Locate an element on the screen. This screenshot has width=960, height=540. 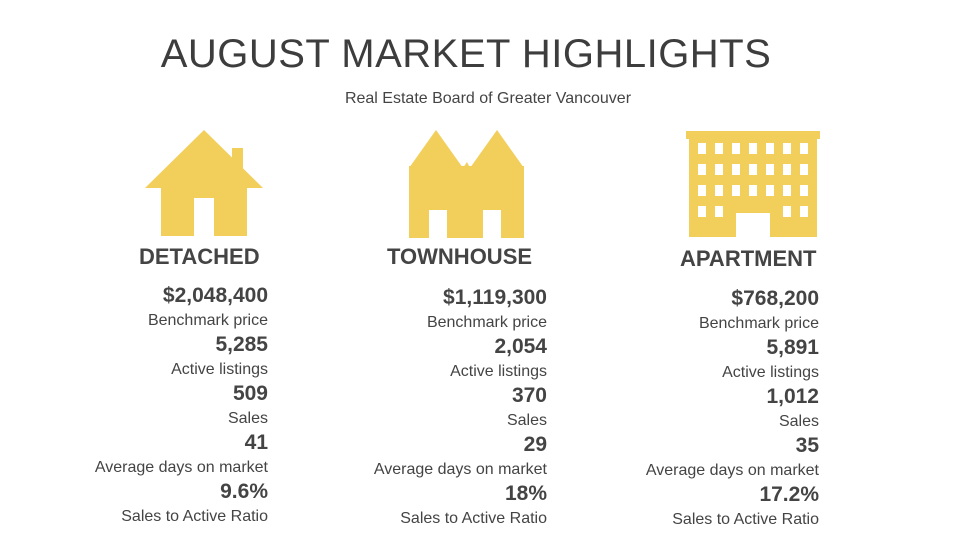
page-title: AUGUST MARKET HIGHLIGHTS is located at coordinates (466, 54).